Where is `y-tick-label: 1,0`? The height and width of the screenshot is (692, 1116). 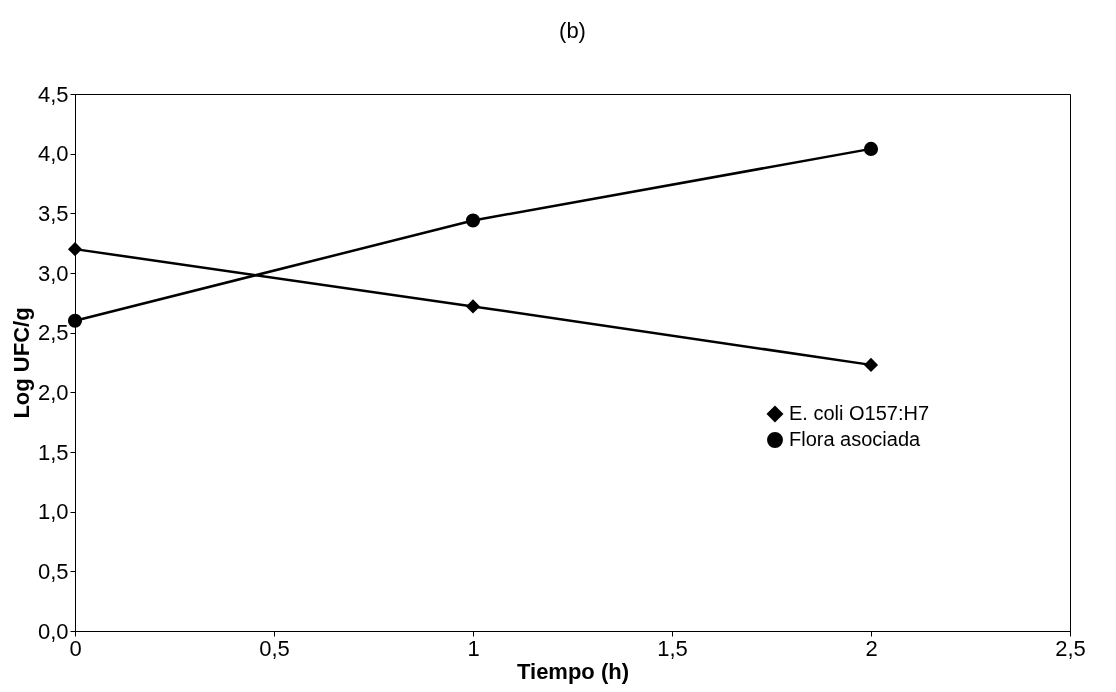 y-tick-label: 1,0 is located at coordinates (53, 512).